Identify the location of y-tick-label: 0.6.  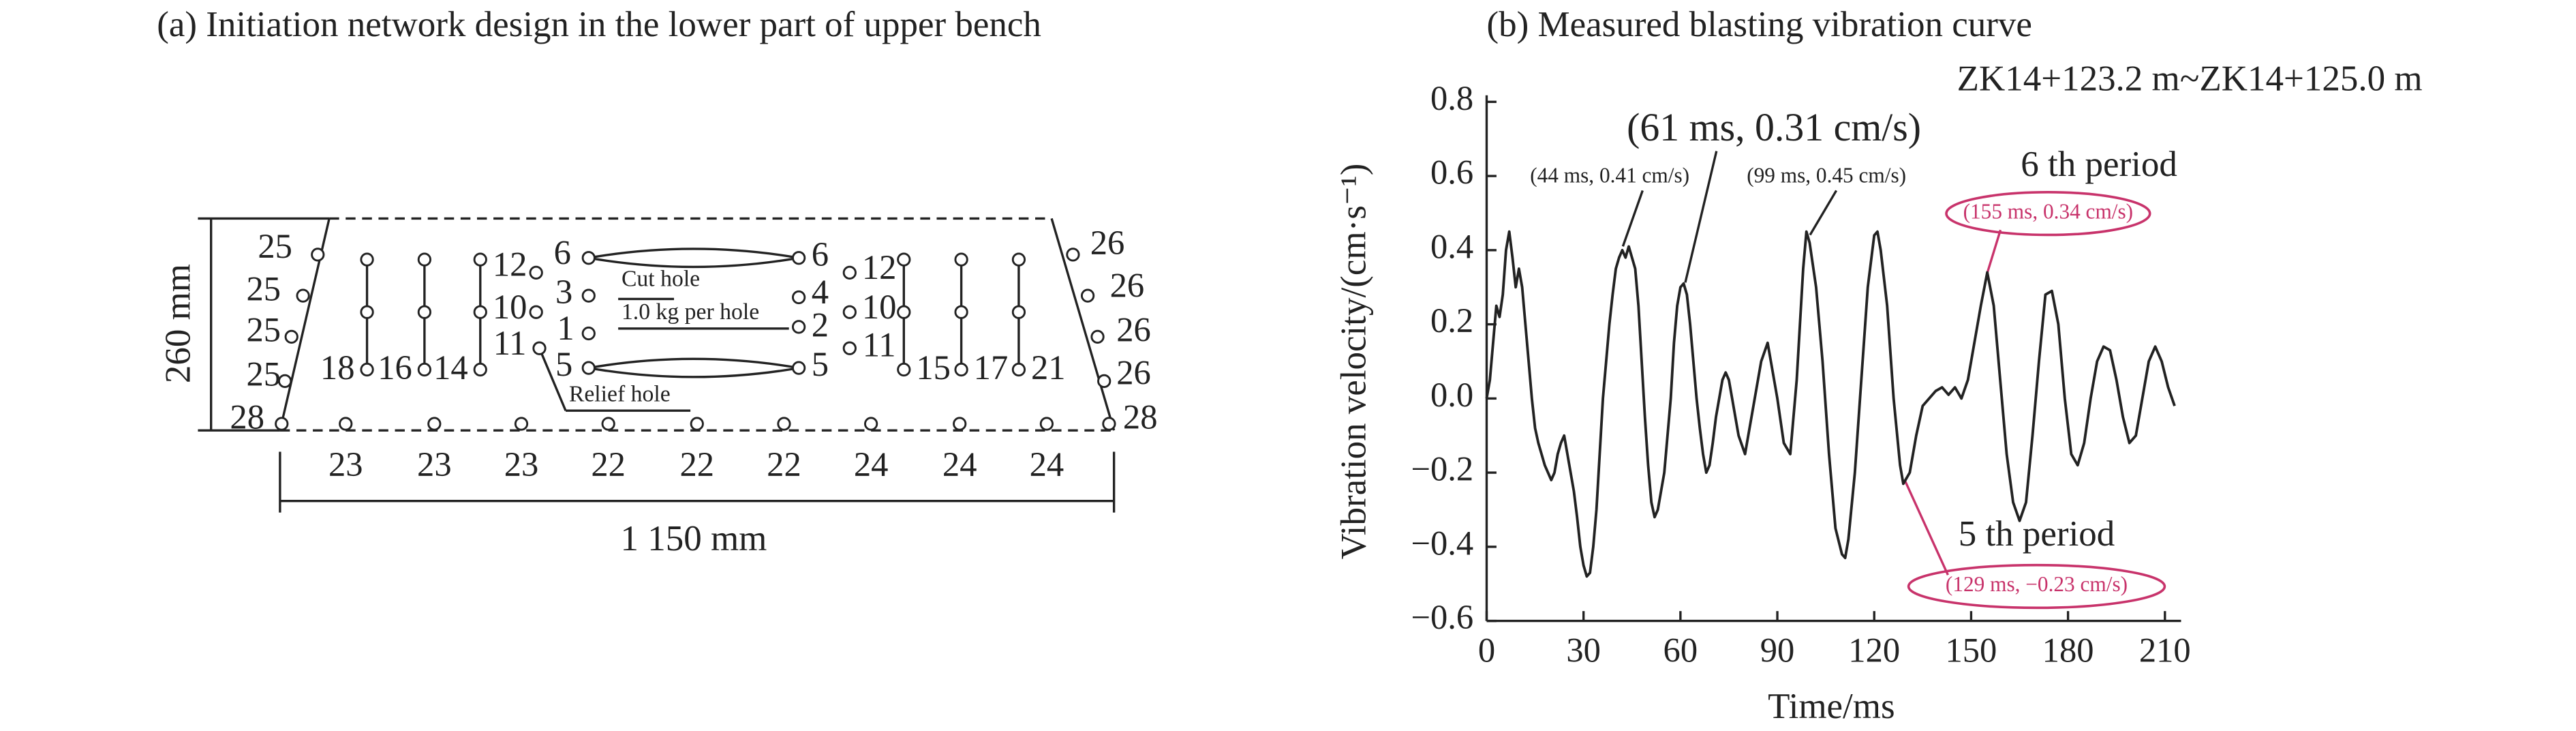
(1451, 172).